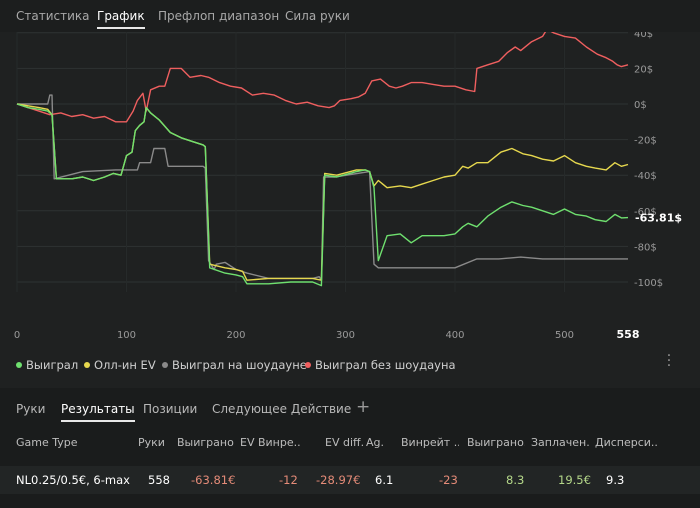  I want to click on legend-label: Выиграл без шоудауна, so click(385, 365).